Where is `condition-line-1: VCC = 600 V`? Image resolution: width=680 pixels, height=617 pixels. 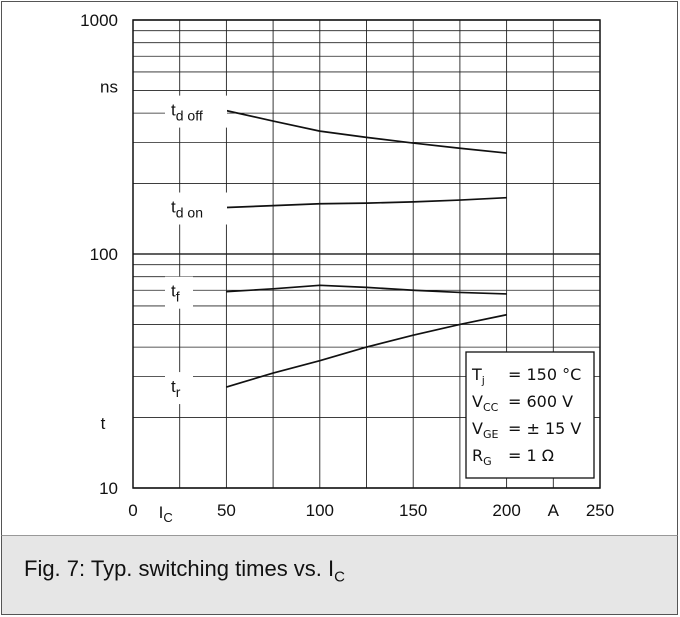
condition-line-1: VCC = 600 V is located at coordinates (522, 403).